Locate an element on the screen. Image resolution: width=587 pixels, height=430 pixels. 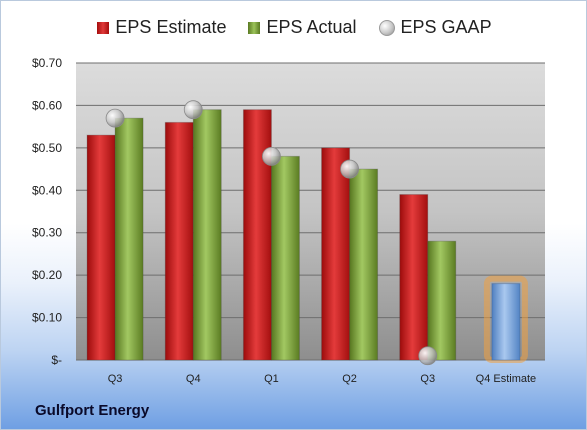
y-tick-label: $0.60 is located at coordinates (47, 105).